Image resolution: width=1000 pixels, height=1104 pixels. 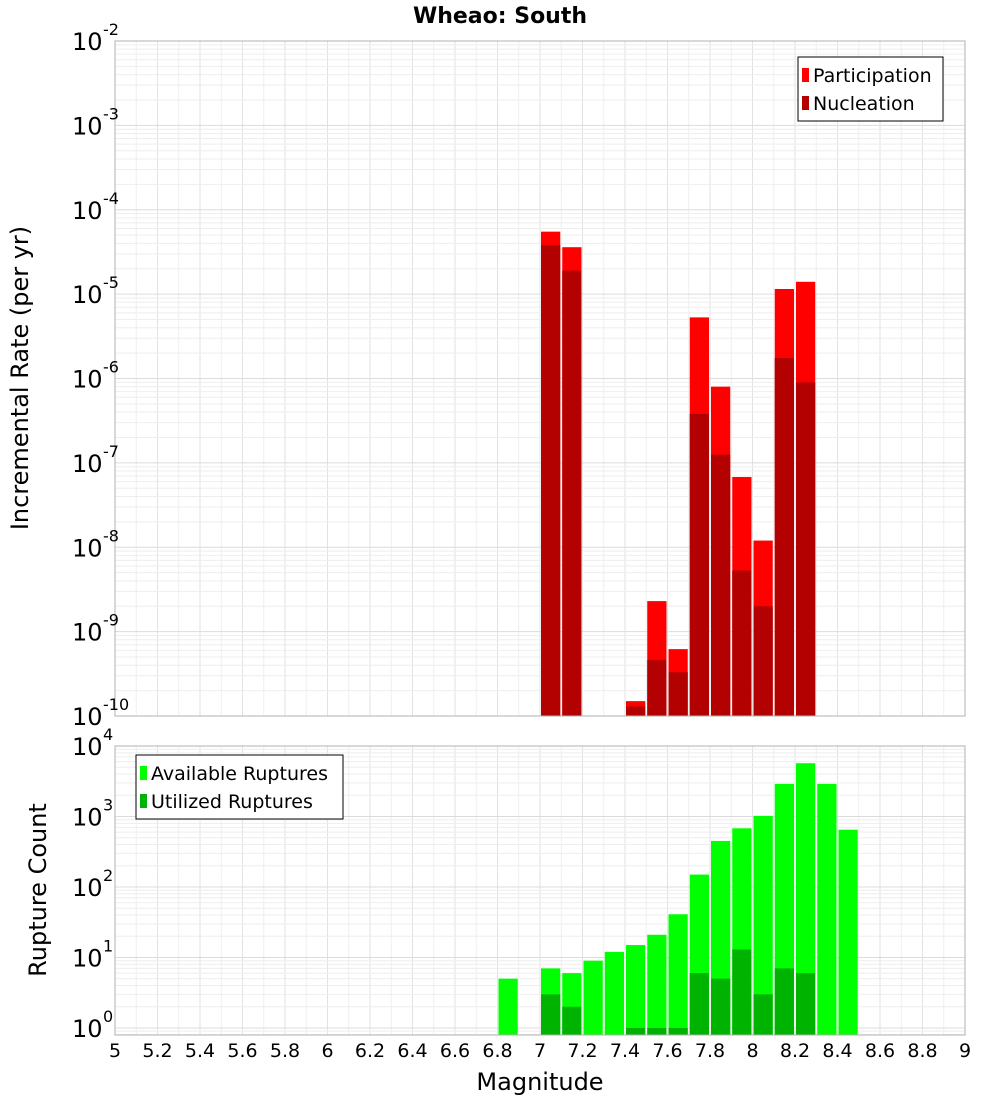 What do you see at coordinates (200, 1051) in the screenshot?
I see `x-tick-label: 5.4` at bounding box center [200, 1051].